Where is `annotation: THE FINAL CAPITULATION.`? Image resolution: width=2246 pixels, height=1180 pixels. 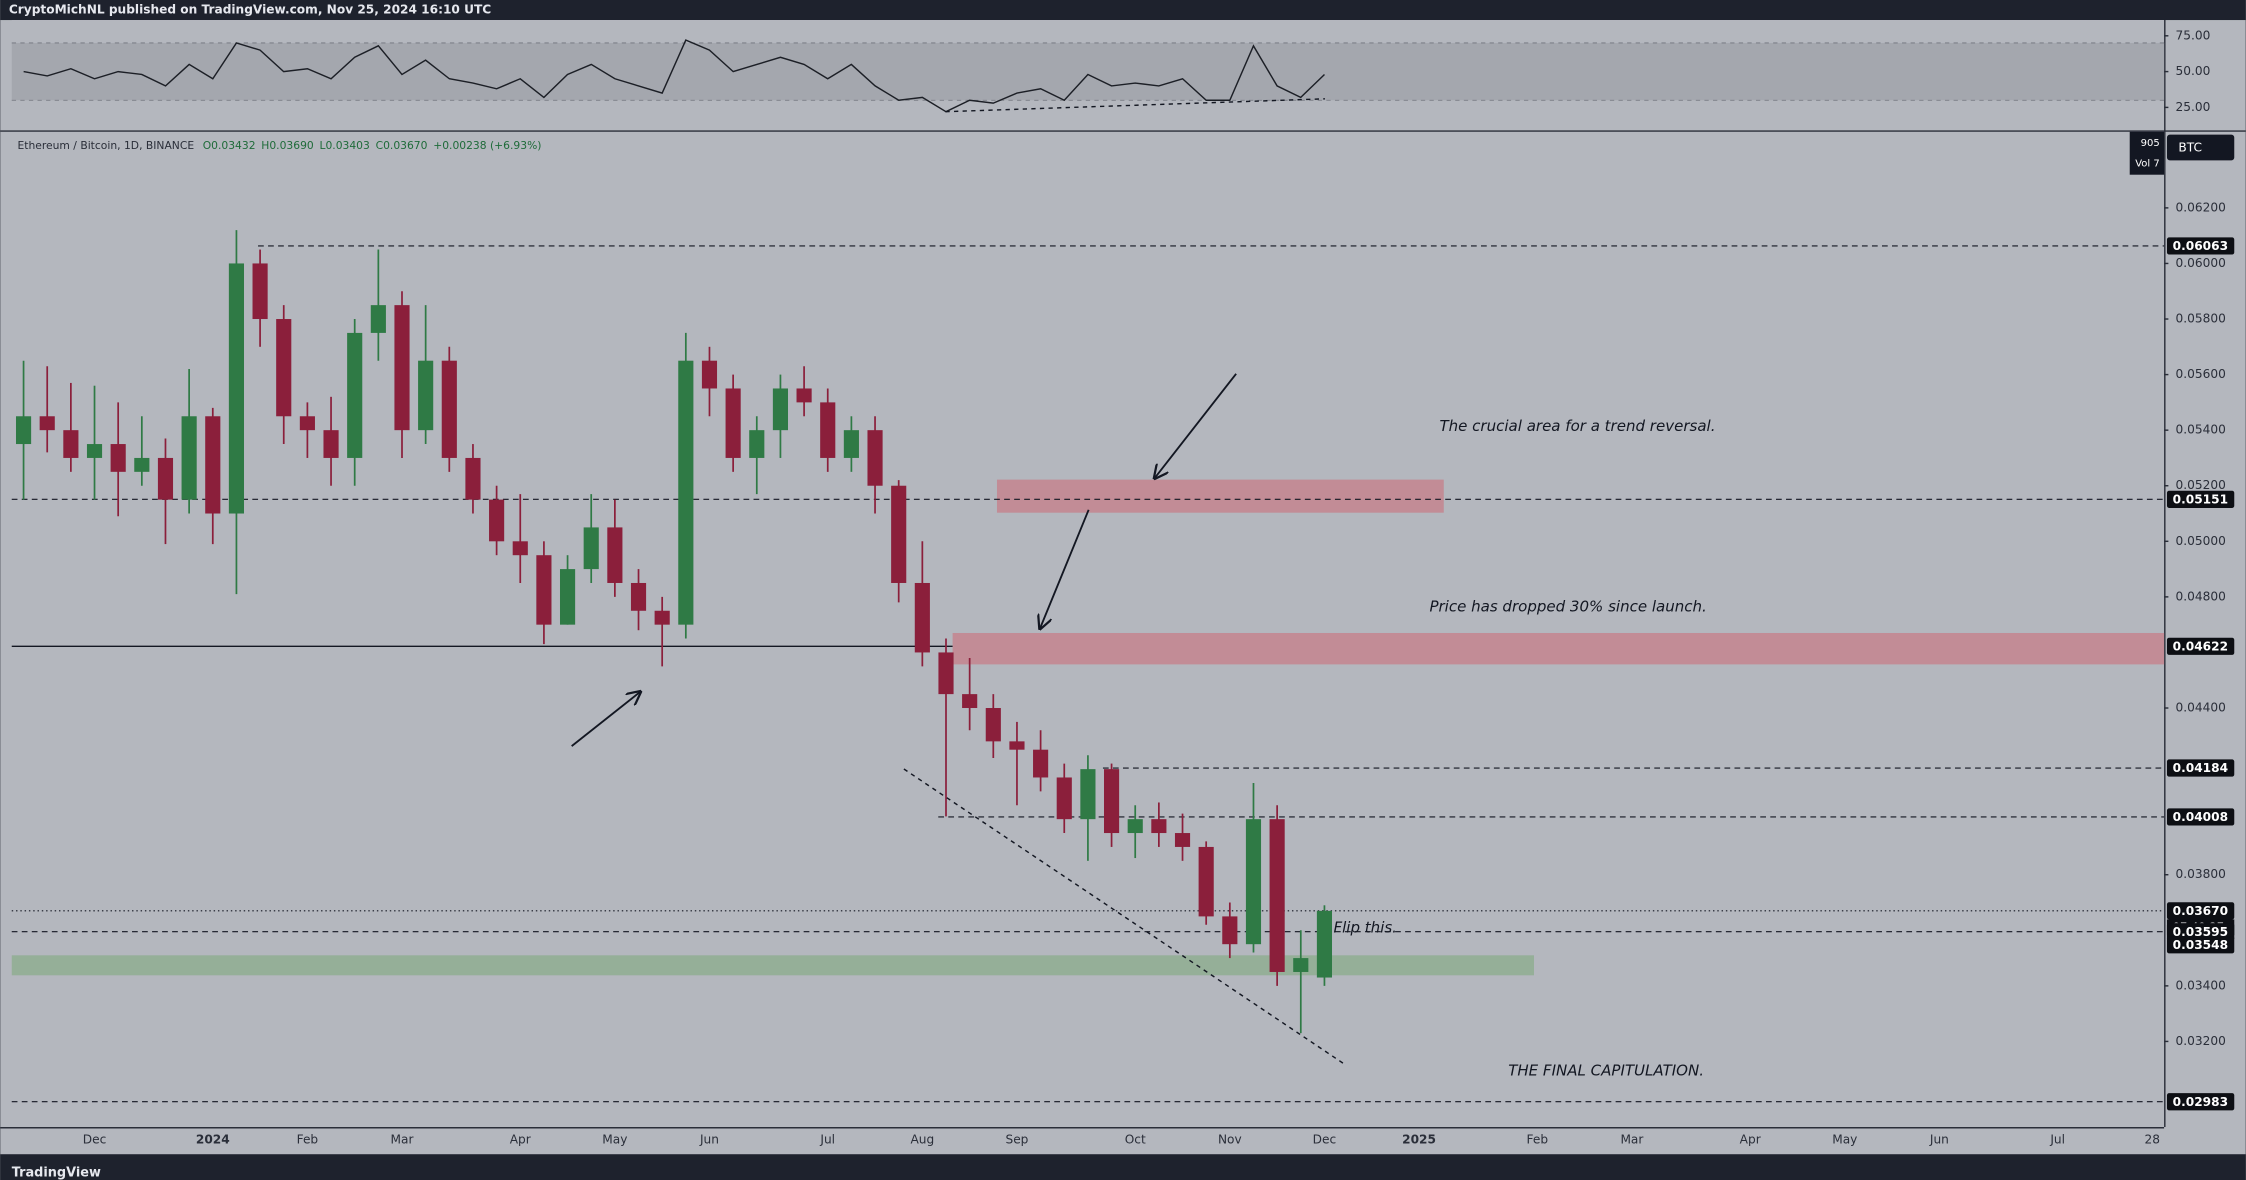
annotation: THE FINAL CAPITULATION. is located at coordinates (1606, 1071).